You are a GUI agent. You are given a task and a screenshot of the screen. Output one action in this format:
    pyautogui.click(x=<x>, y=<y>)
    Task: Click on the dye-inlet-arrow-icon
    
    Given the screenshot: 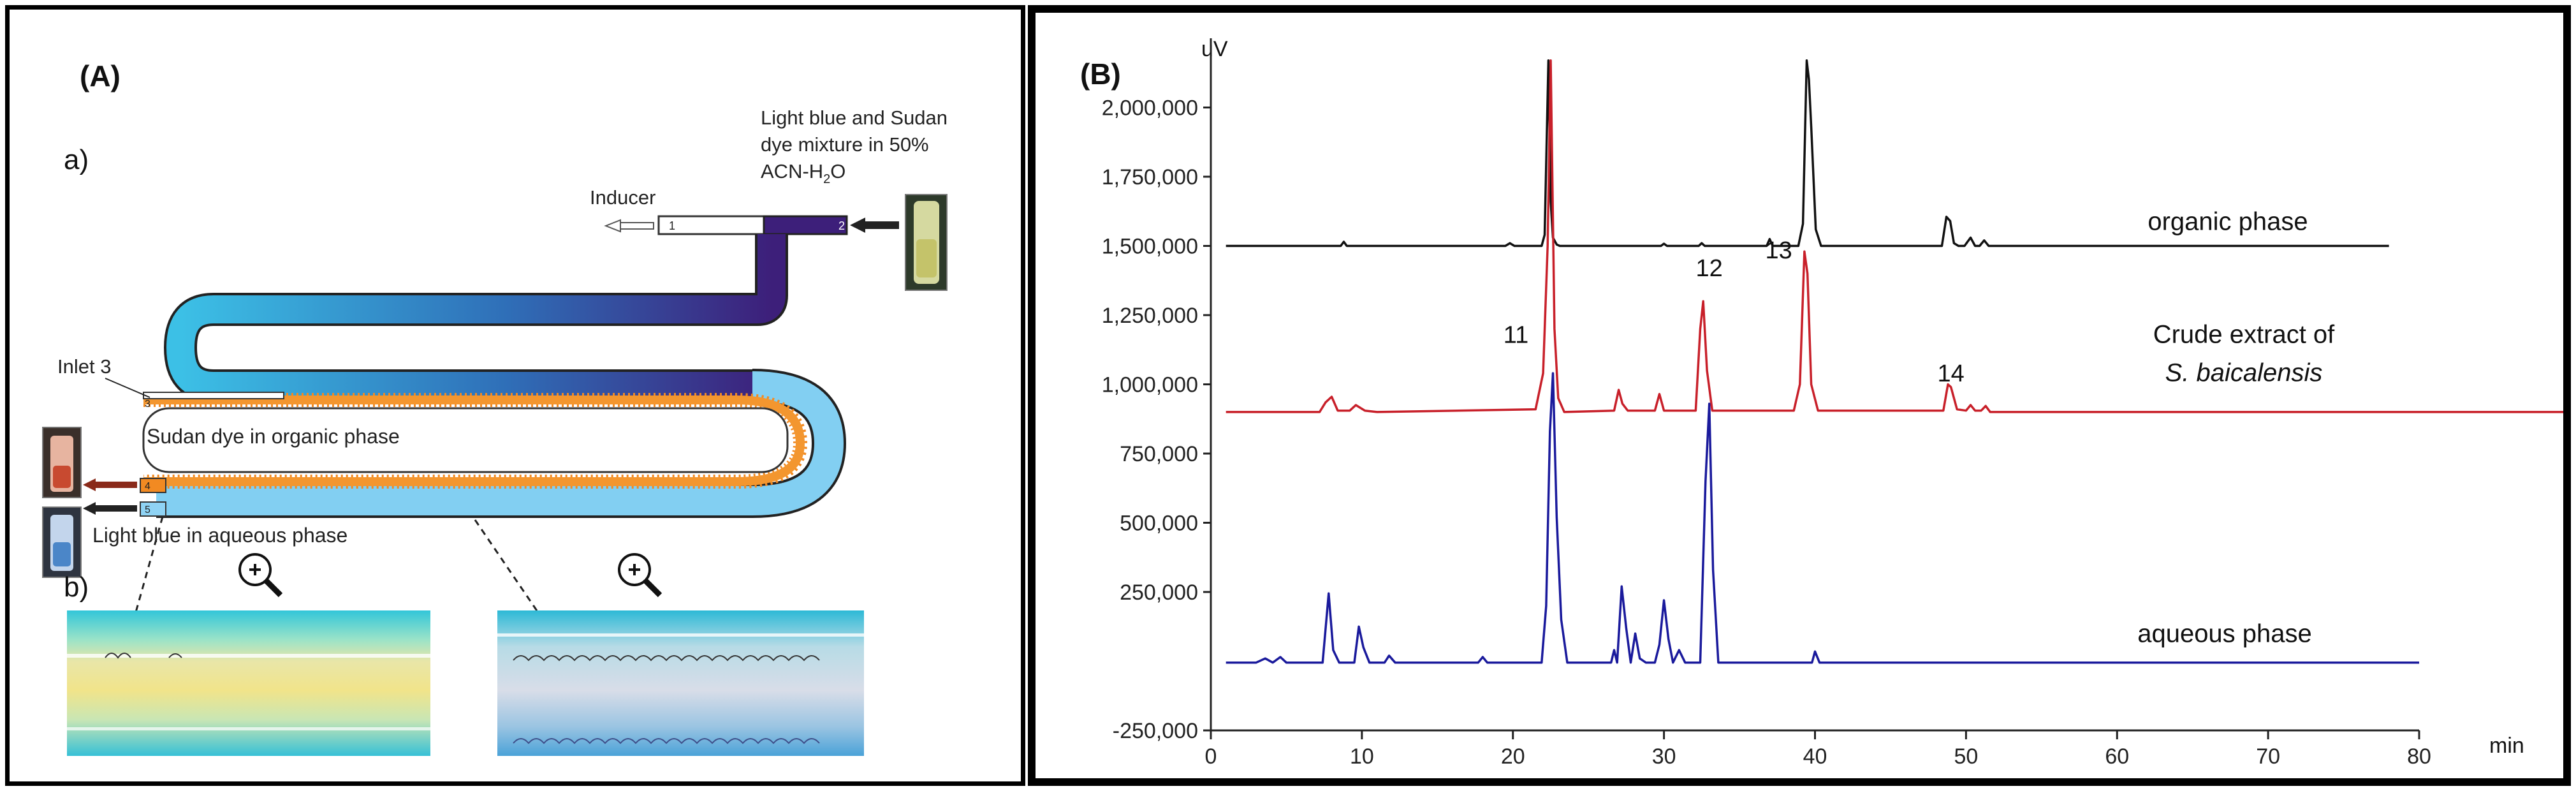 What is the action you would take?
    pyautogui.click(x=874, y=225)
    